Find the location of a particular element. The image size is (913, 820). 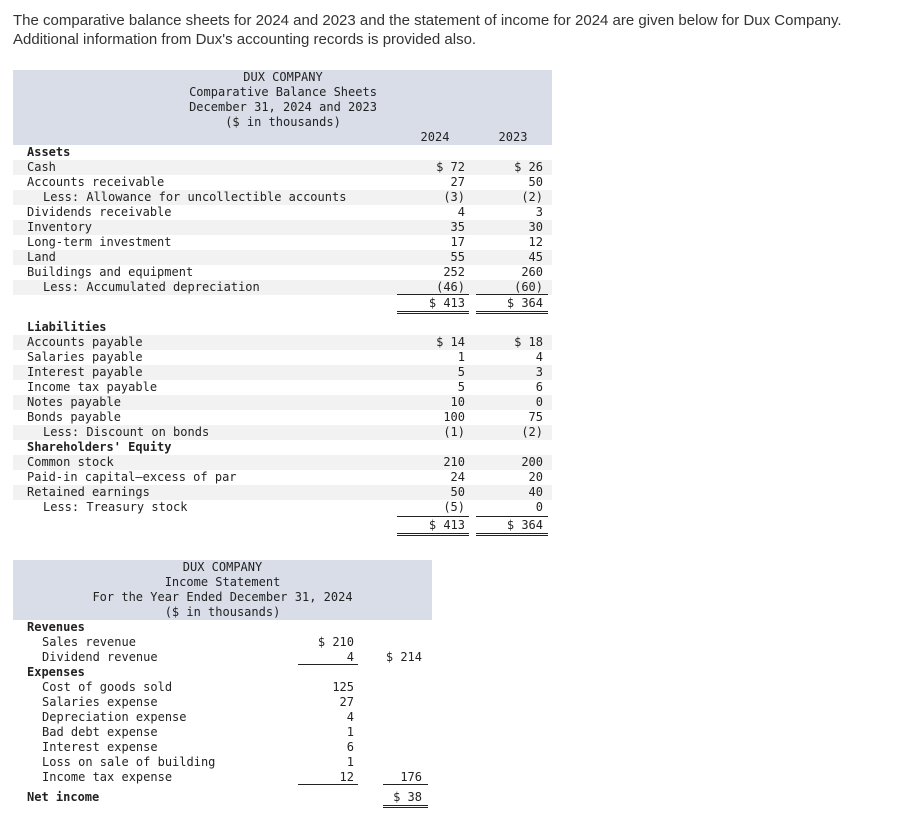

statement-date: December 31, 2024 and 2023 is located at coordinates (283, 107).